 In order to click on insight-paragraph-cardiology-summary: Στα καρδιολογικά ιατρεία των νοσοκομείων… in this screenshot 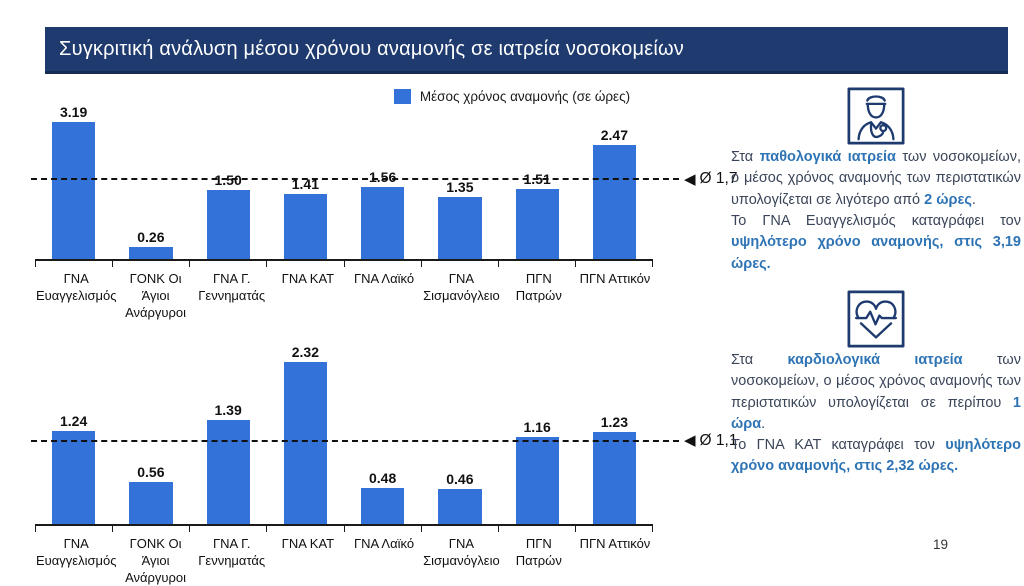, I will do `click(876, 392)`.